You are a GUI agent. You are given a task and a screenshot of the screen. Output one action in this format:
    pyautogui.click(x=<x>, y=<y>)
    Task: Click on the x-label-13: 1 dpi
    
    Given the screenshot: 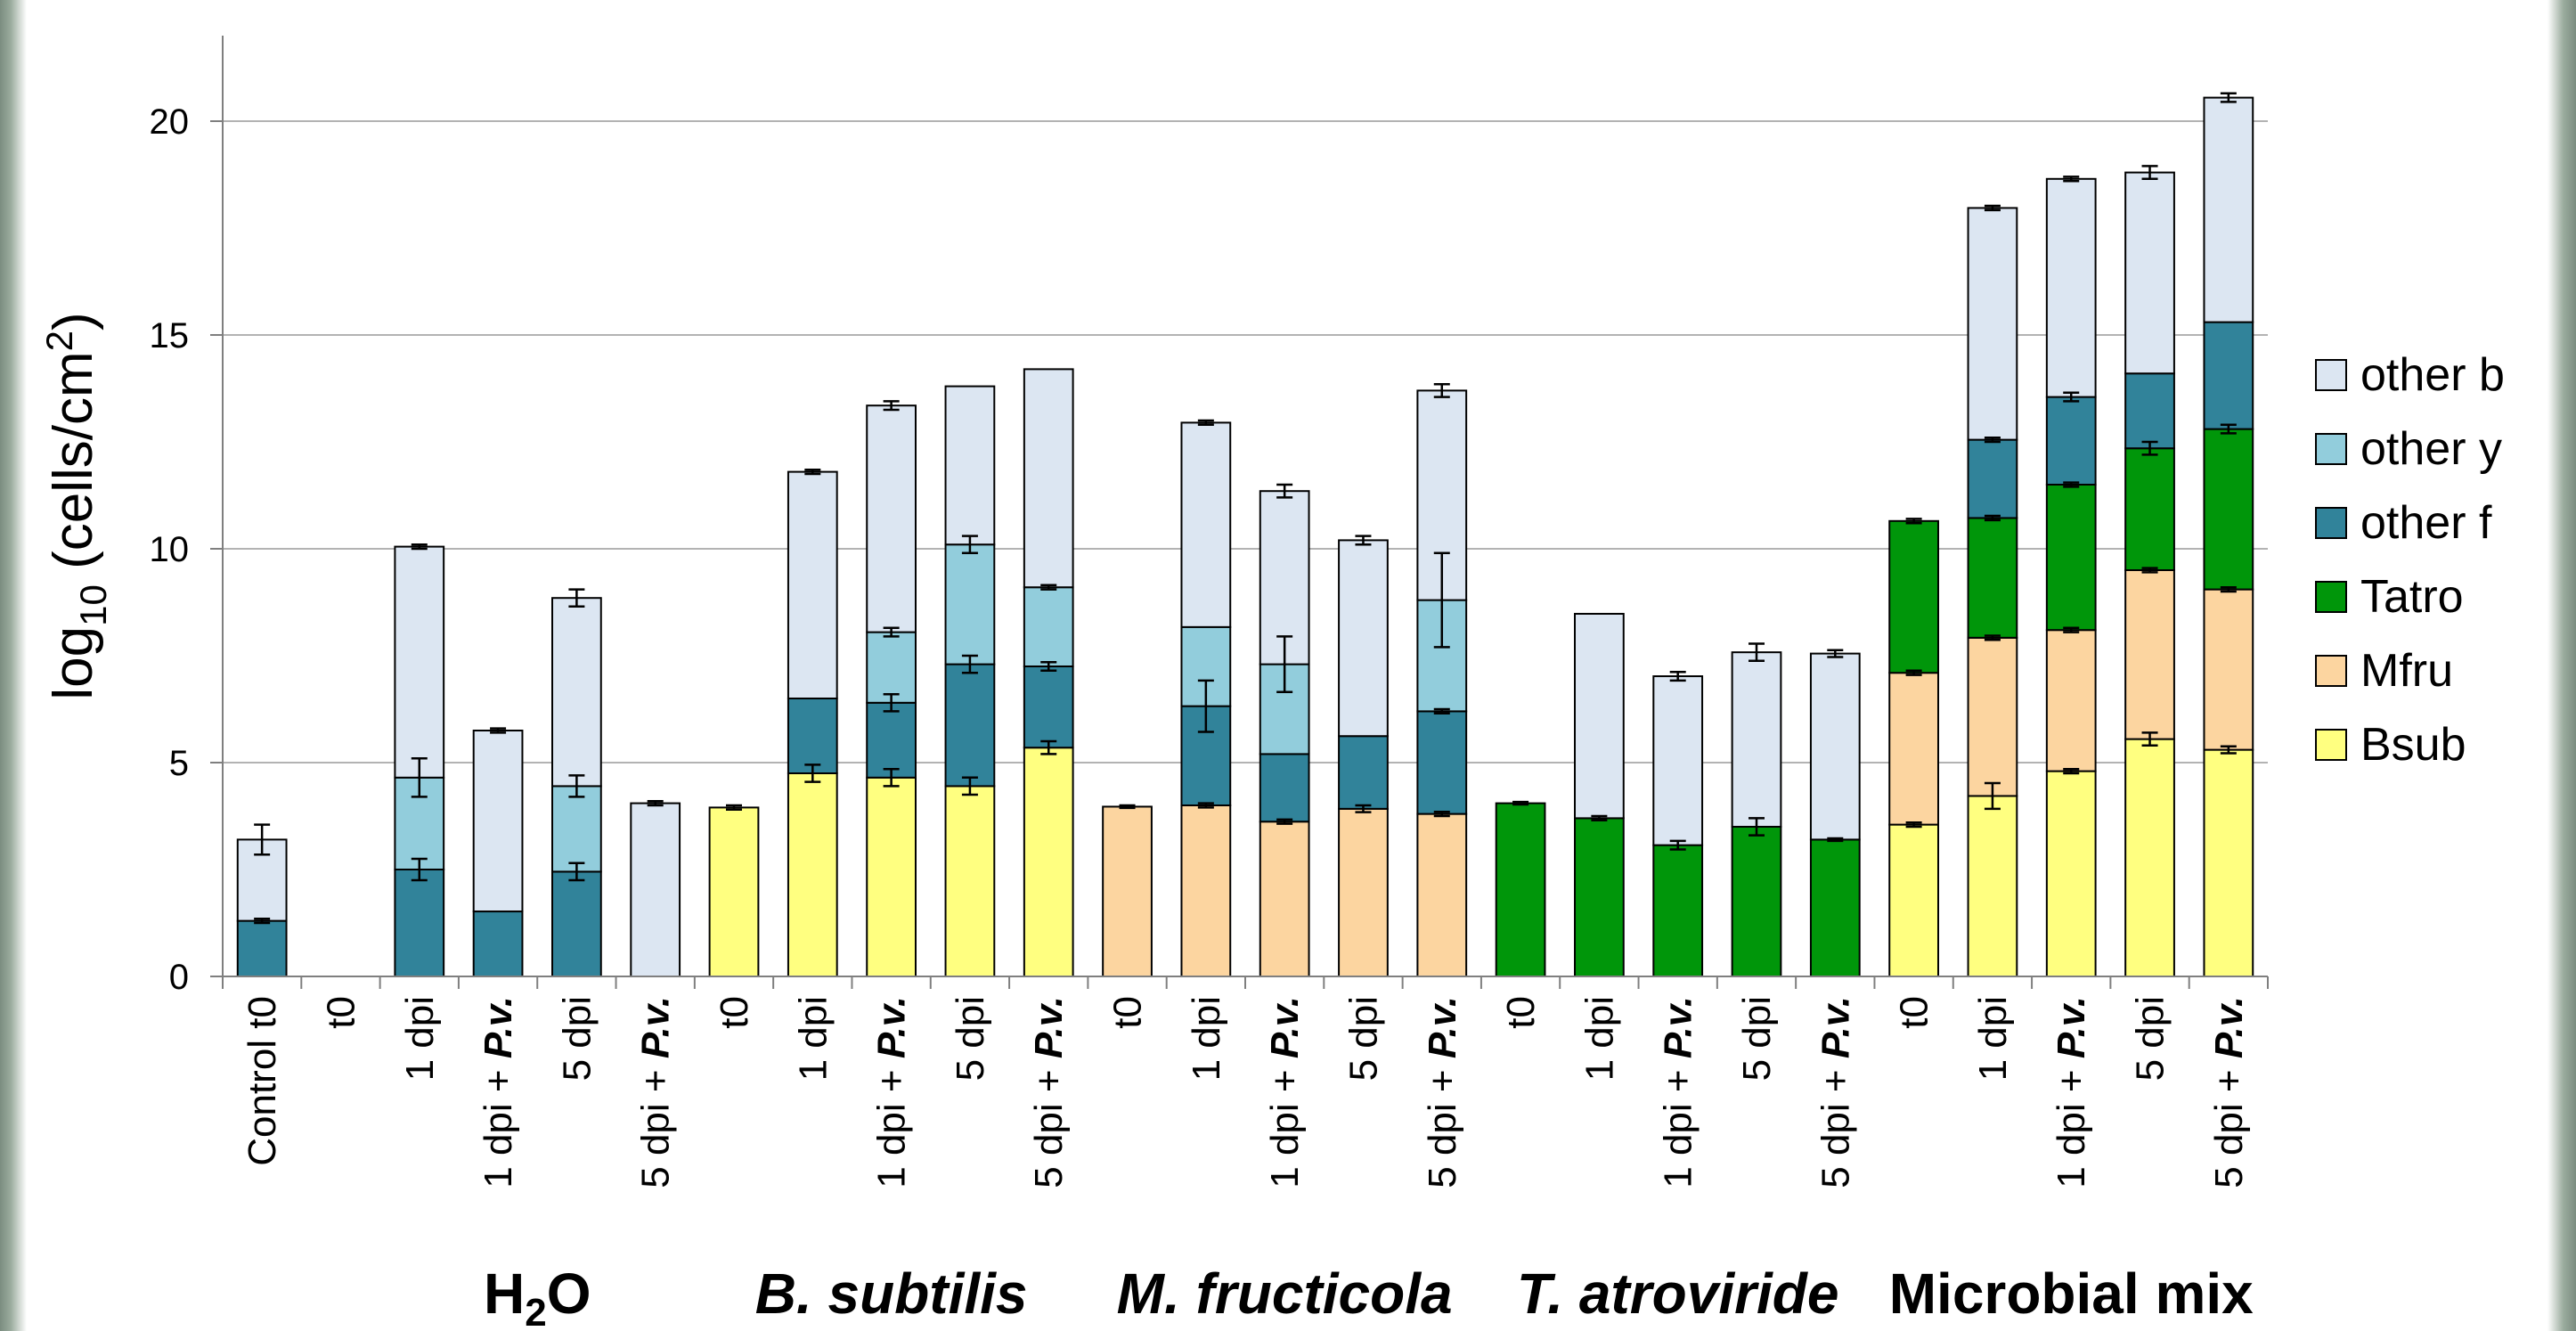 What is the action you would take?
    pyautogui.click(x=1206, y=1038)
    